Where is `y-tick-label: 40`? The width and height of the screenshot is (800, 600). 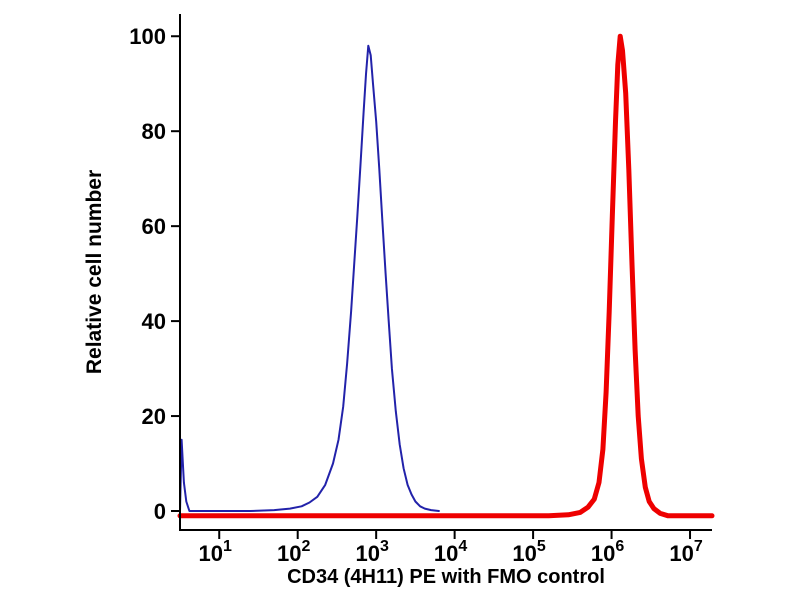 y-tick-label: 40 is located at coordinates (154, 321).